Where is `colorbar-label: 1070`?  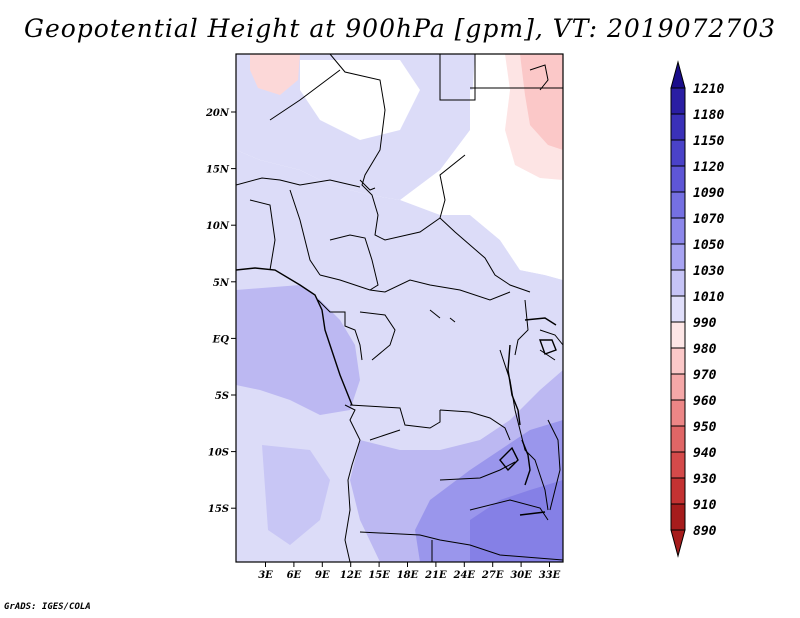
colorbar-label: 1070 is located at coordinates (708, 219).